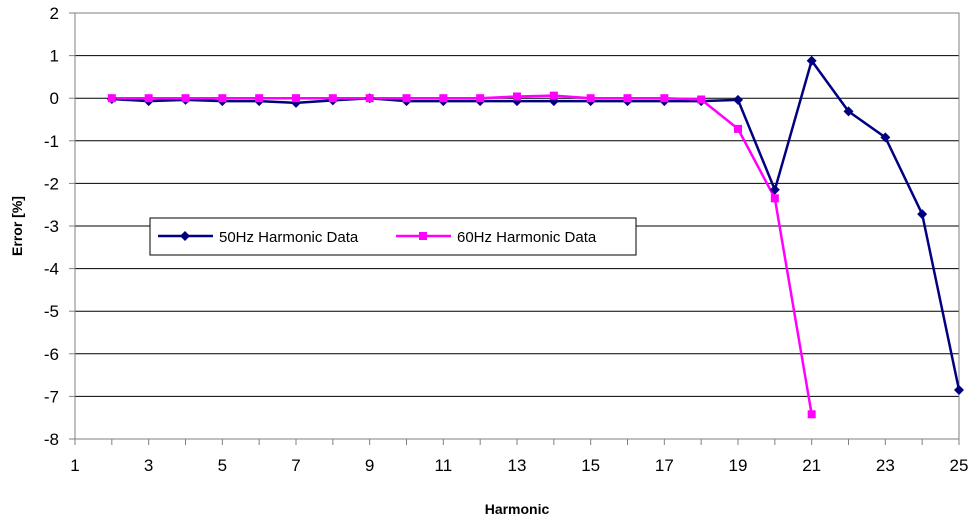 The height and width of the screenshot is (523, 975). I want to click on x-axis-tick-labels: 1 3 5 7 9 11 13 15 17 19 21 23 25, so click(519, 457).